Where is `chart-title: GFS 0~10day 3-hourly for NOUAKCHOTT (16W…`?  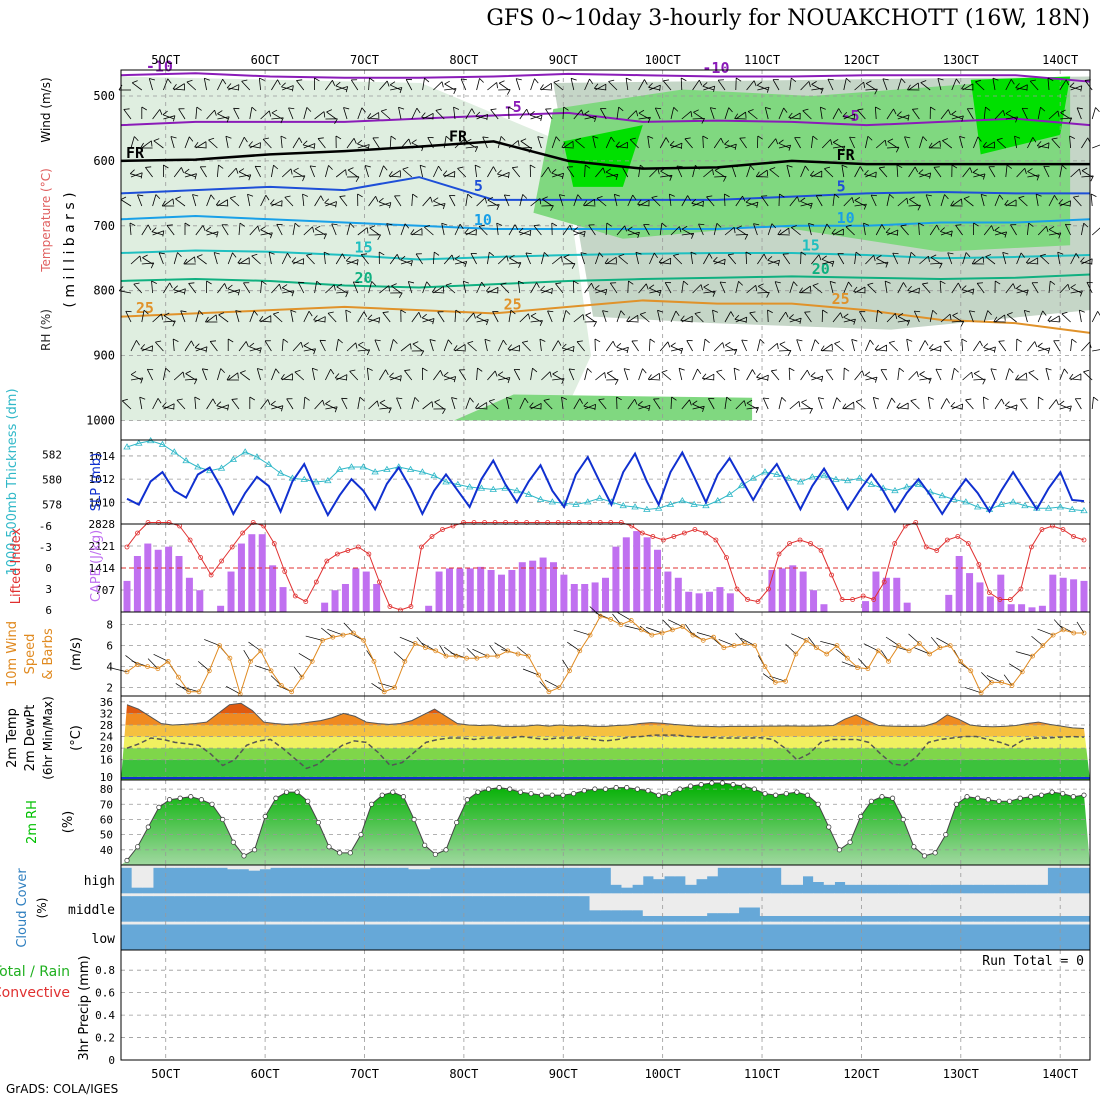 chart-title: GFS 0~10day 3-hourly for NOUAKCHOTT (16W… is located at coordinates (788, 18).